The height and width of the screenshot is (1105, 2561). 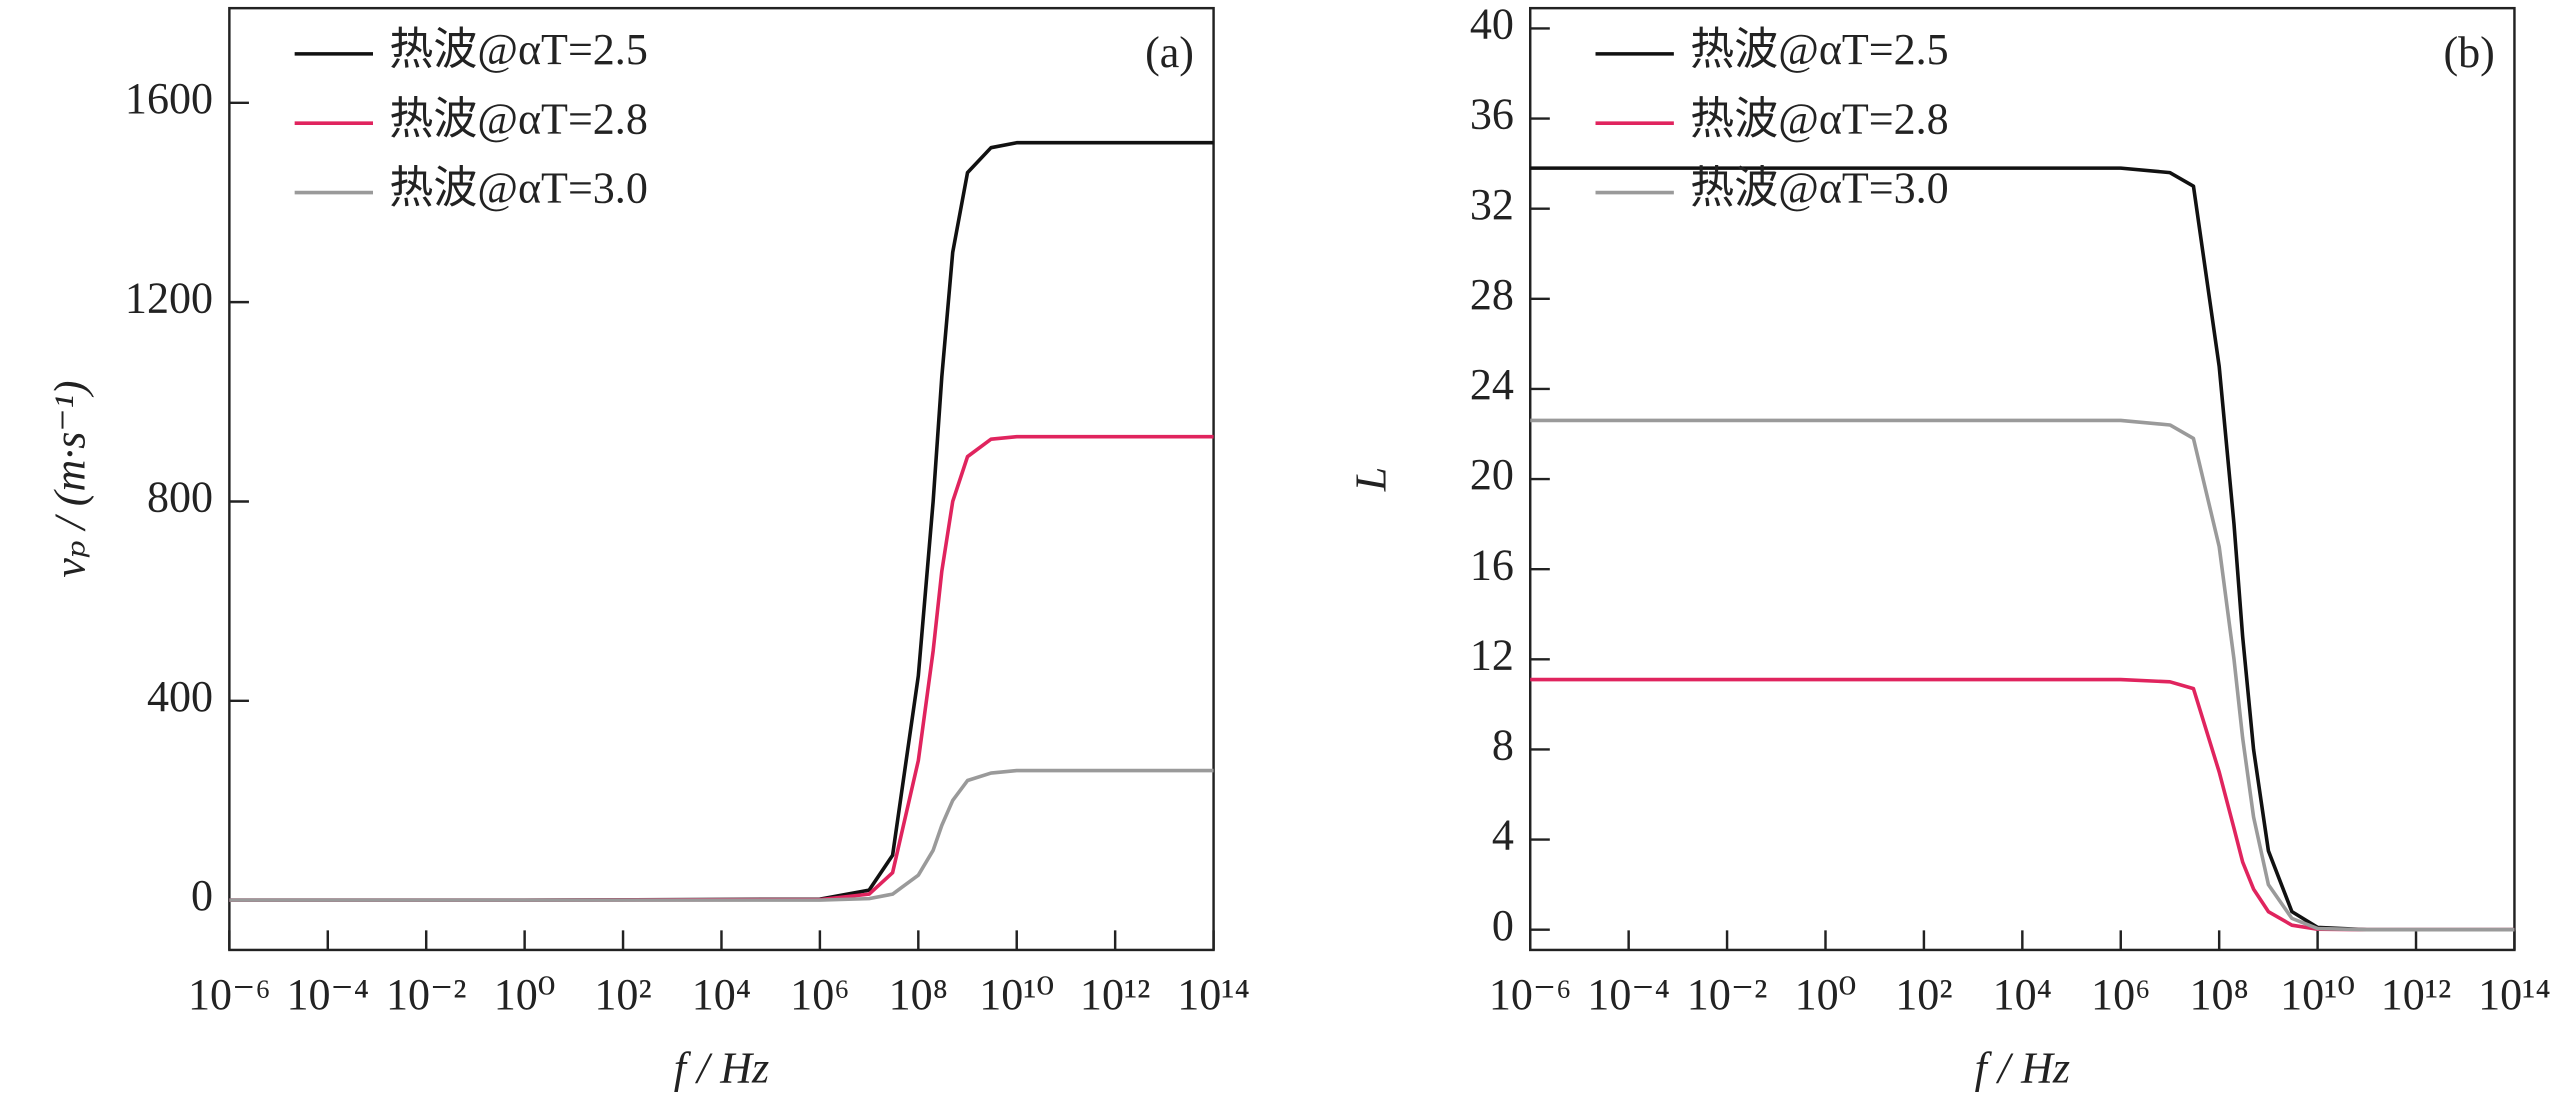 I want to click on y-tick-label: 28, so click(x=1492, y=294).